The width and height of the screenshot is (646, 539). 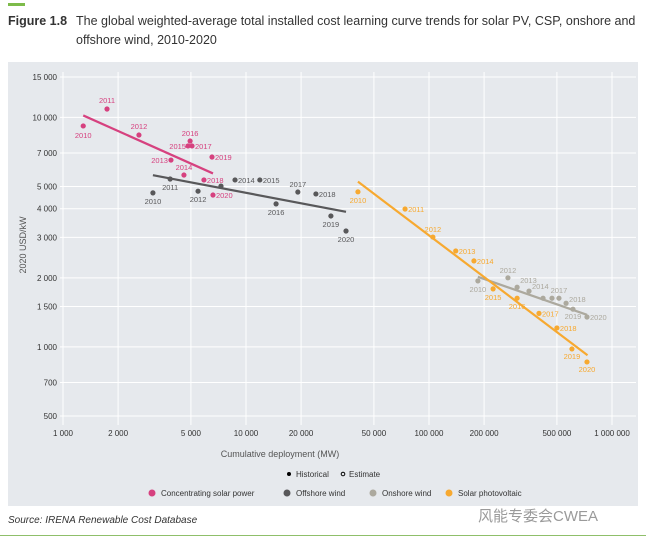 What do you see at coordinates (246, 180) in the screenshot?
I see `offshore-wind-point-label: 2014` at bounding box center [246, 180].